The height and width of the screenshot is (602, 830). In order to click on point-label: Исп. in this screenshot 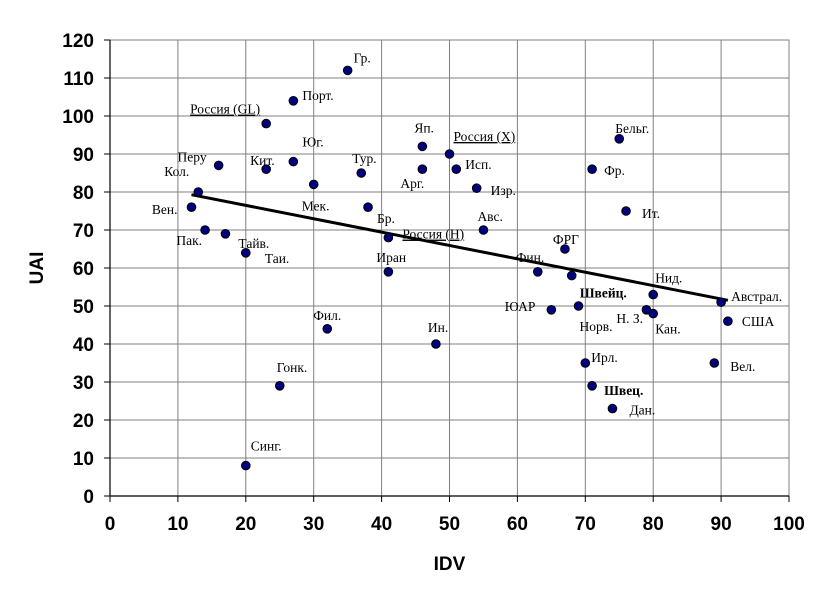, I will do `click(478, 164)`.